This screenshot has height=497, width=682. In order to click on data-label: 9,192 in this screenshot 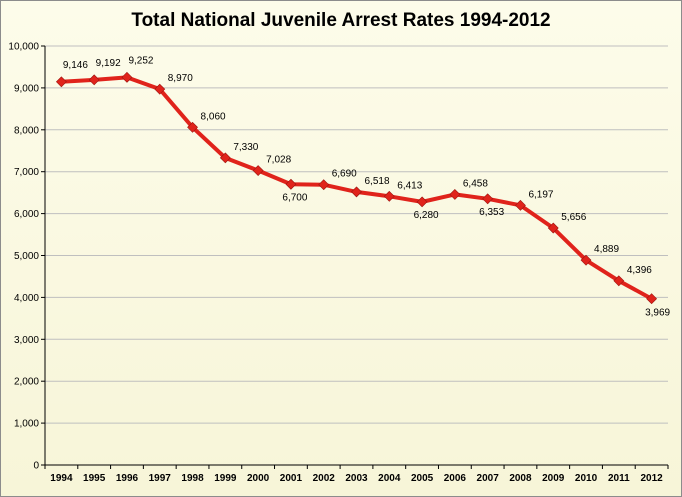, I will do `click(108, 63)`.